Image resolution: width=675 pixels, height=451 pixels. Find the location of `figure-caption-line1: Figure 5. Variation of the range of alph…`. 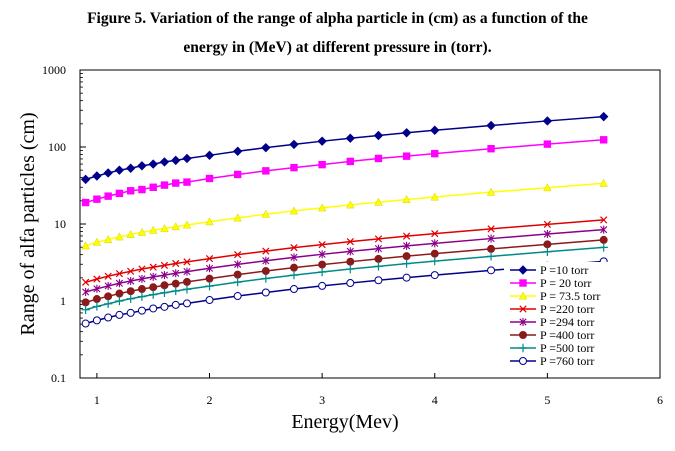

figure-caption-line1: Figure 5. Variation of the range of alph… is located at coordinates (337, 18).